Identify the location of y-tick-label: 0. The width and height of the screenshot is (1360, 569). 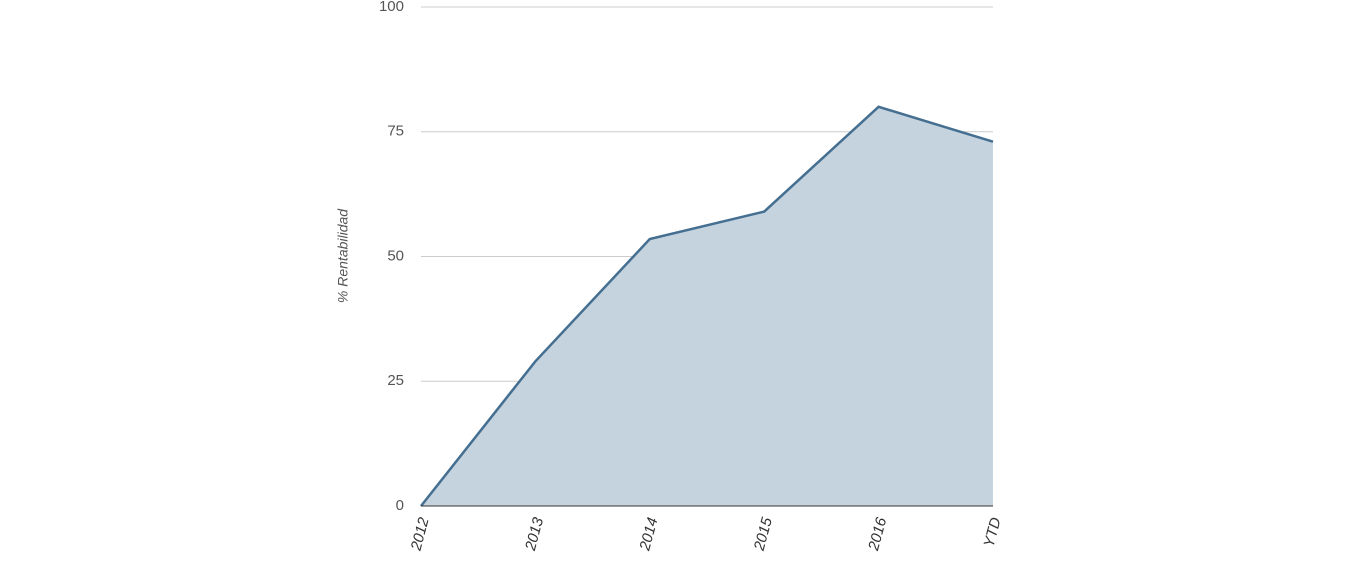
(400, 505).